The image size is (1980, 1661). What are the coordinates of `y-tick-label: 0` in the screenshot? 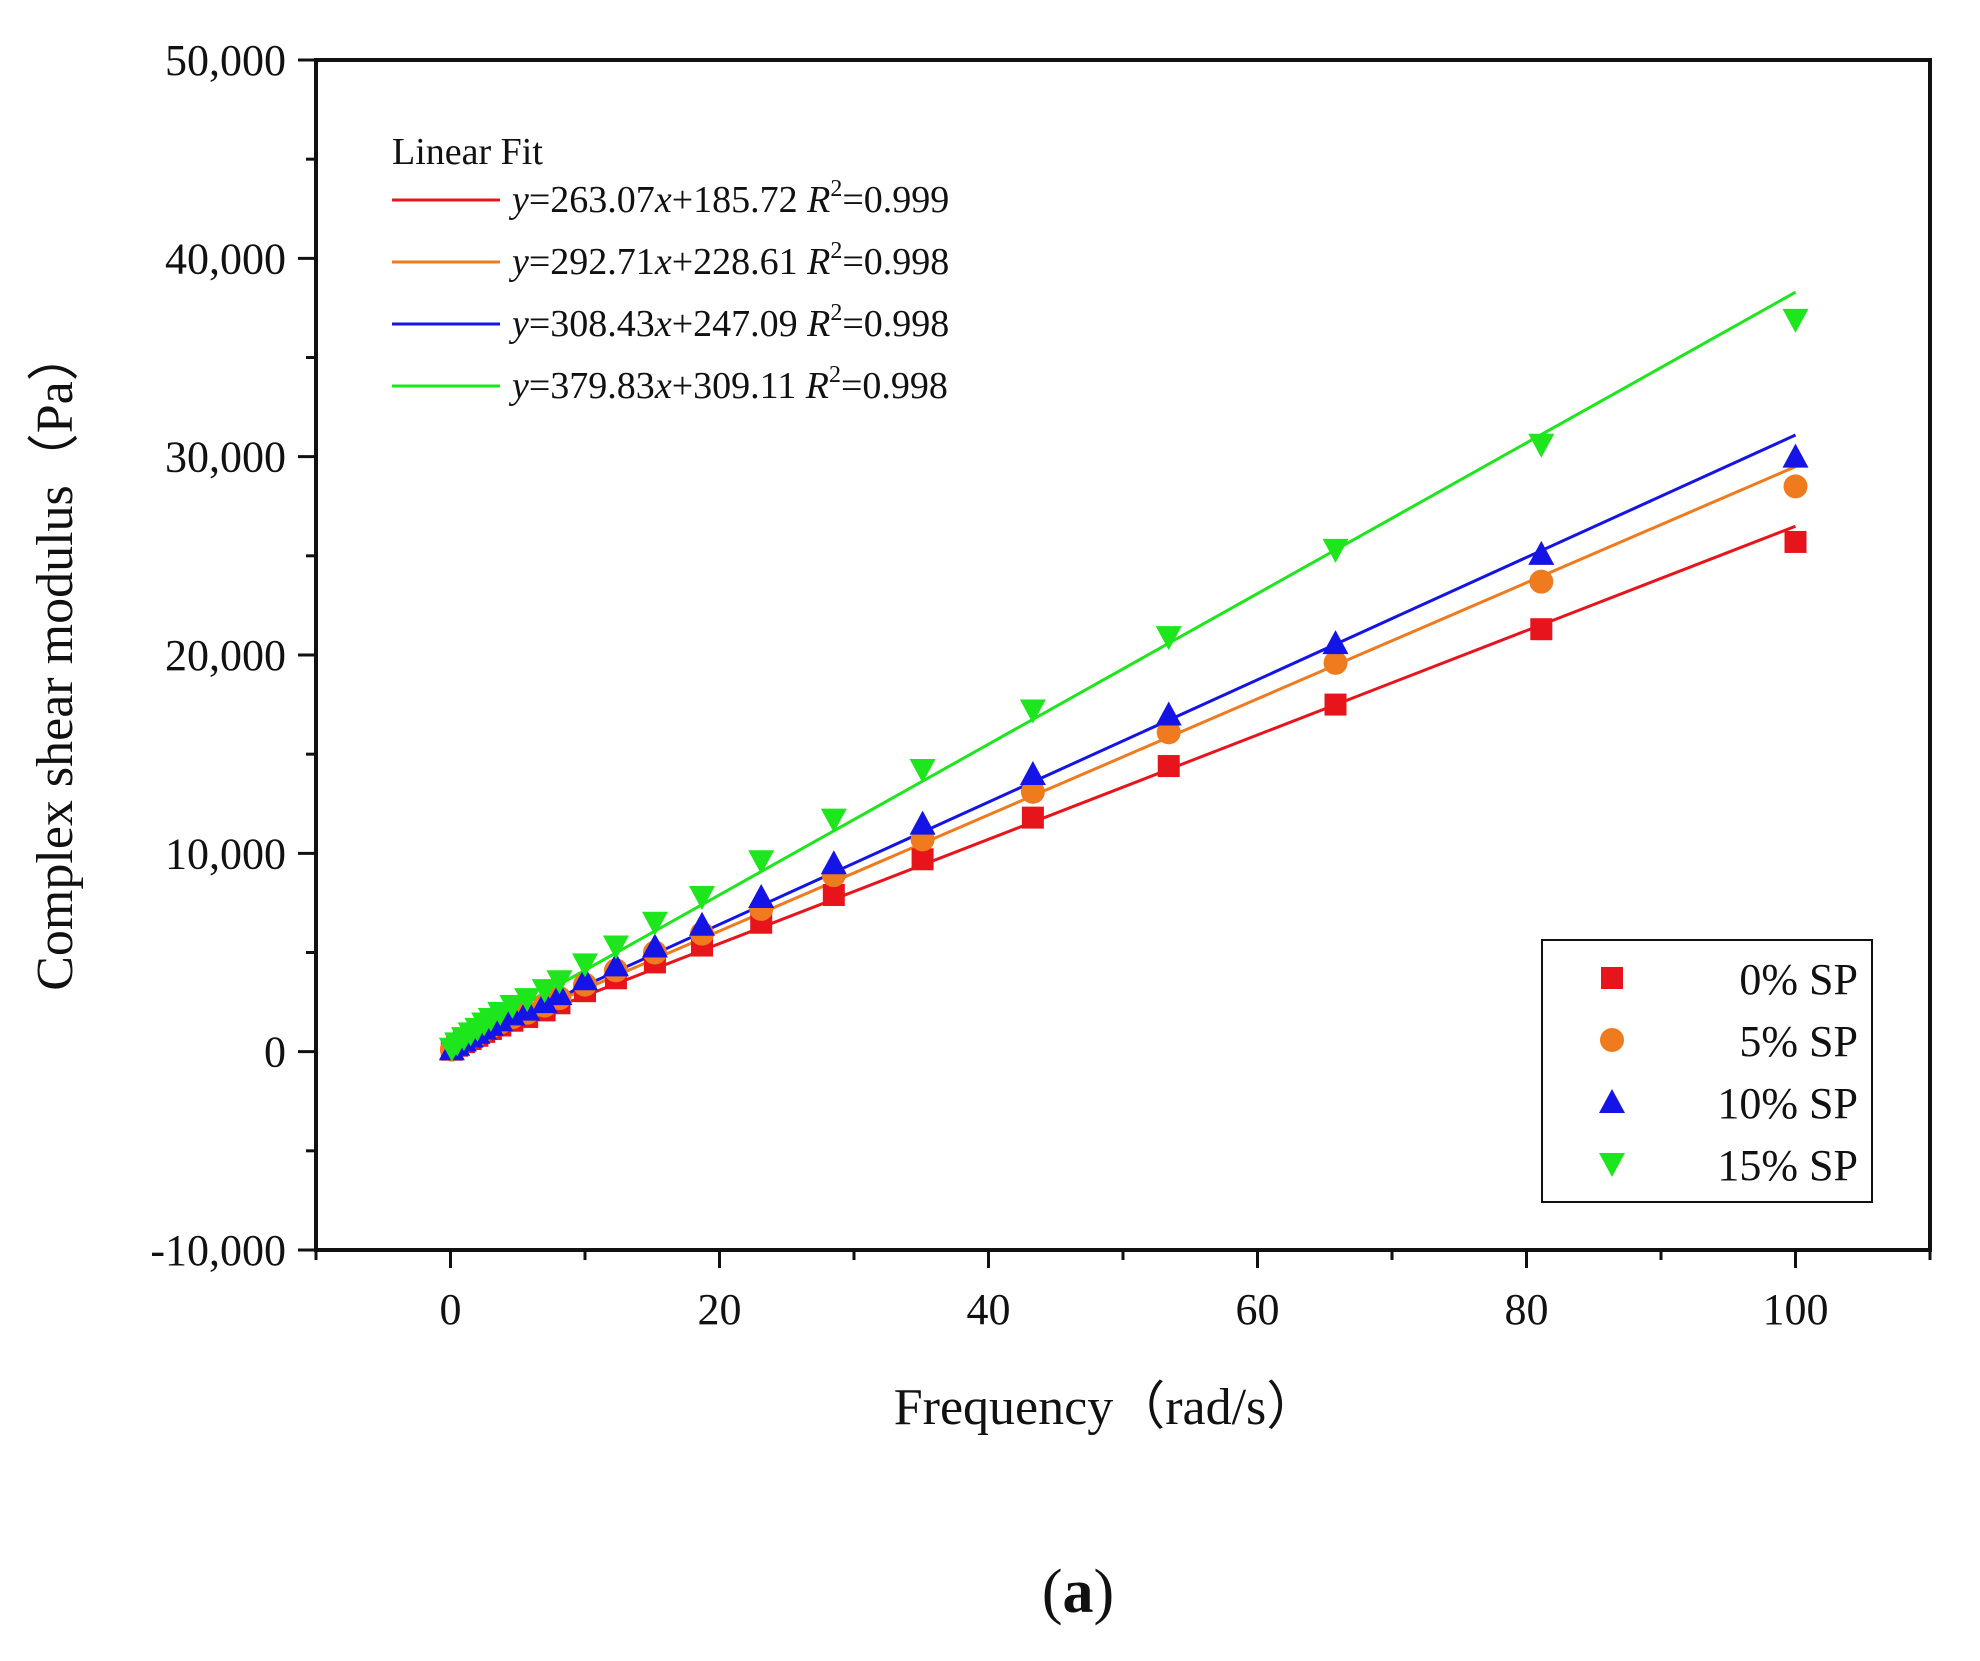 It's located at (275, 1052).